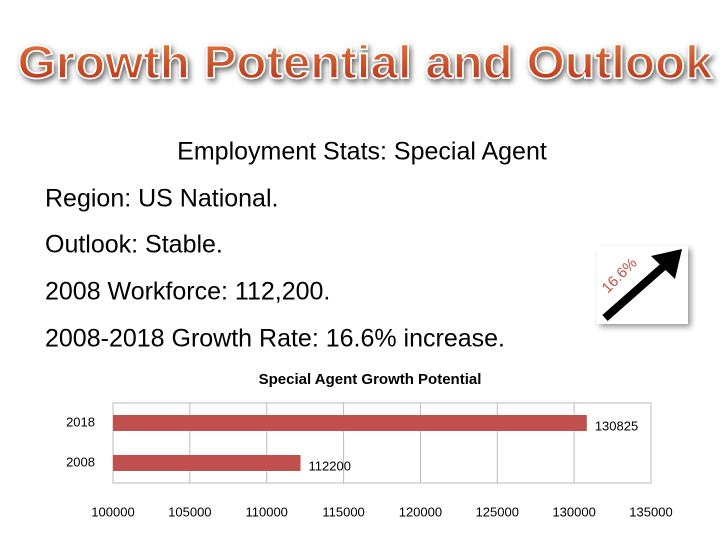  What do you see at coordinates (80, 421) in the screenshot?
I see `y-tick-label: 2018` at bounding box center [80, 421].